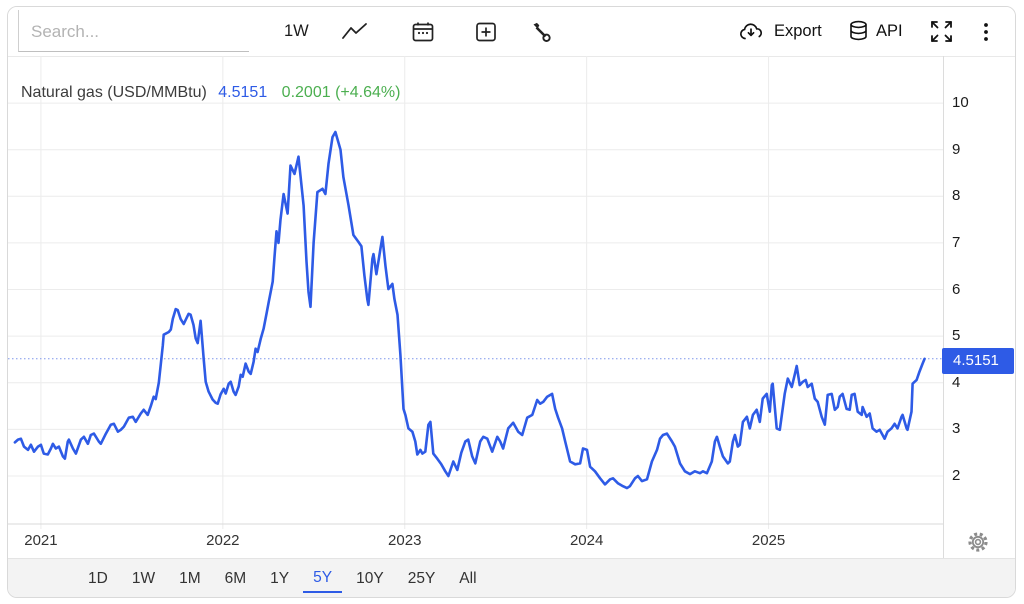  I want to click on wrench-icon, so click(542, 32).